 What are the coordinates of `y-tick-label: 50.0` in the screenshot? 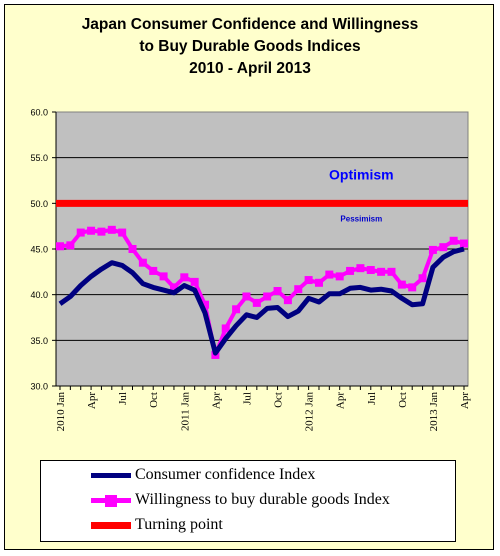 It's located at (39, 204).